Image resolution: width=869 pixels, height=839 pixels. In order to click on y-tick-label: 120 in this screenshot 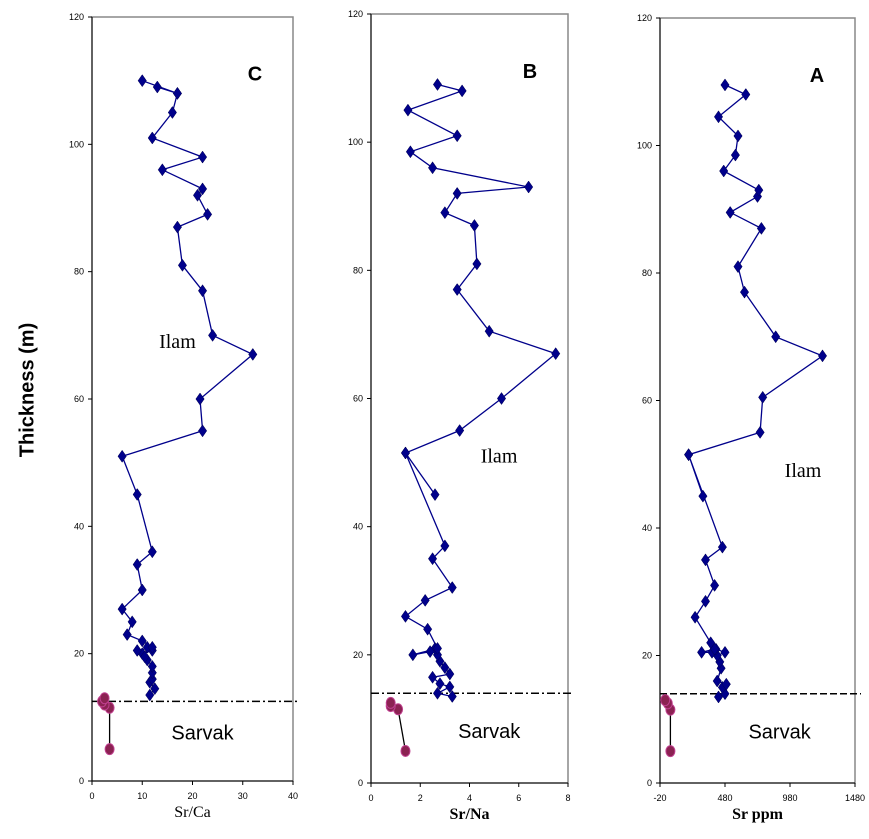, I will do `click(355, 14)`.